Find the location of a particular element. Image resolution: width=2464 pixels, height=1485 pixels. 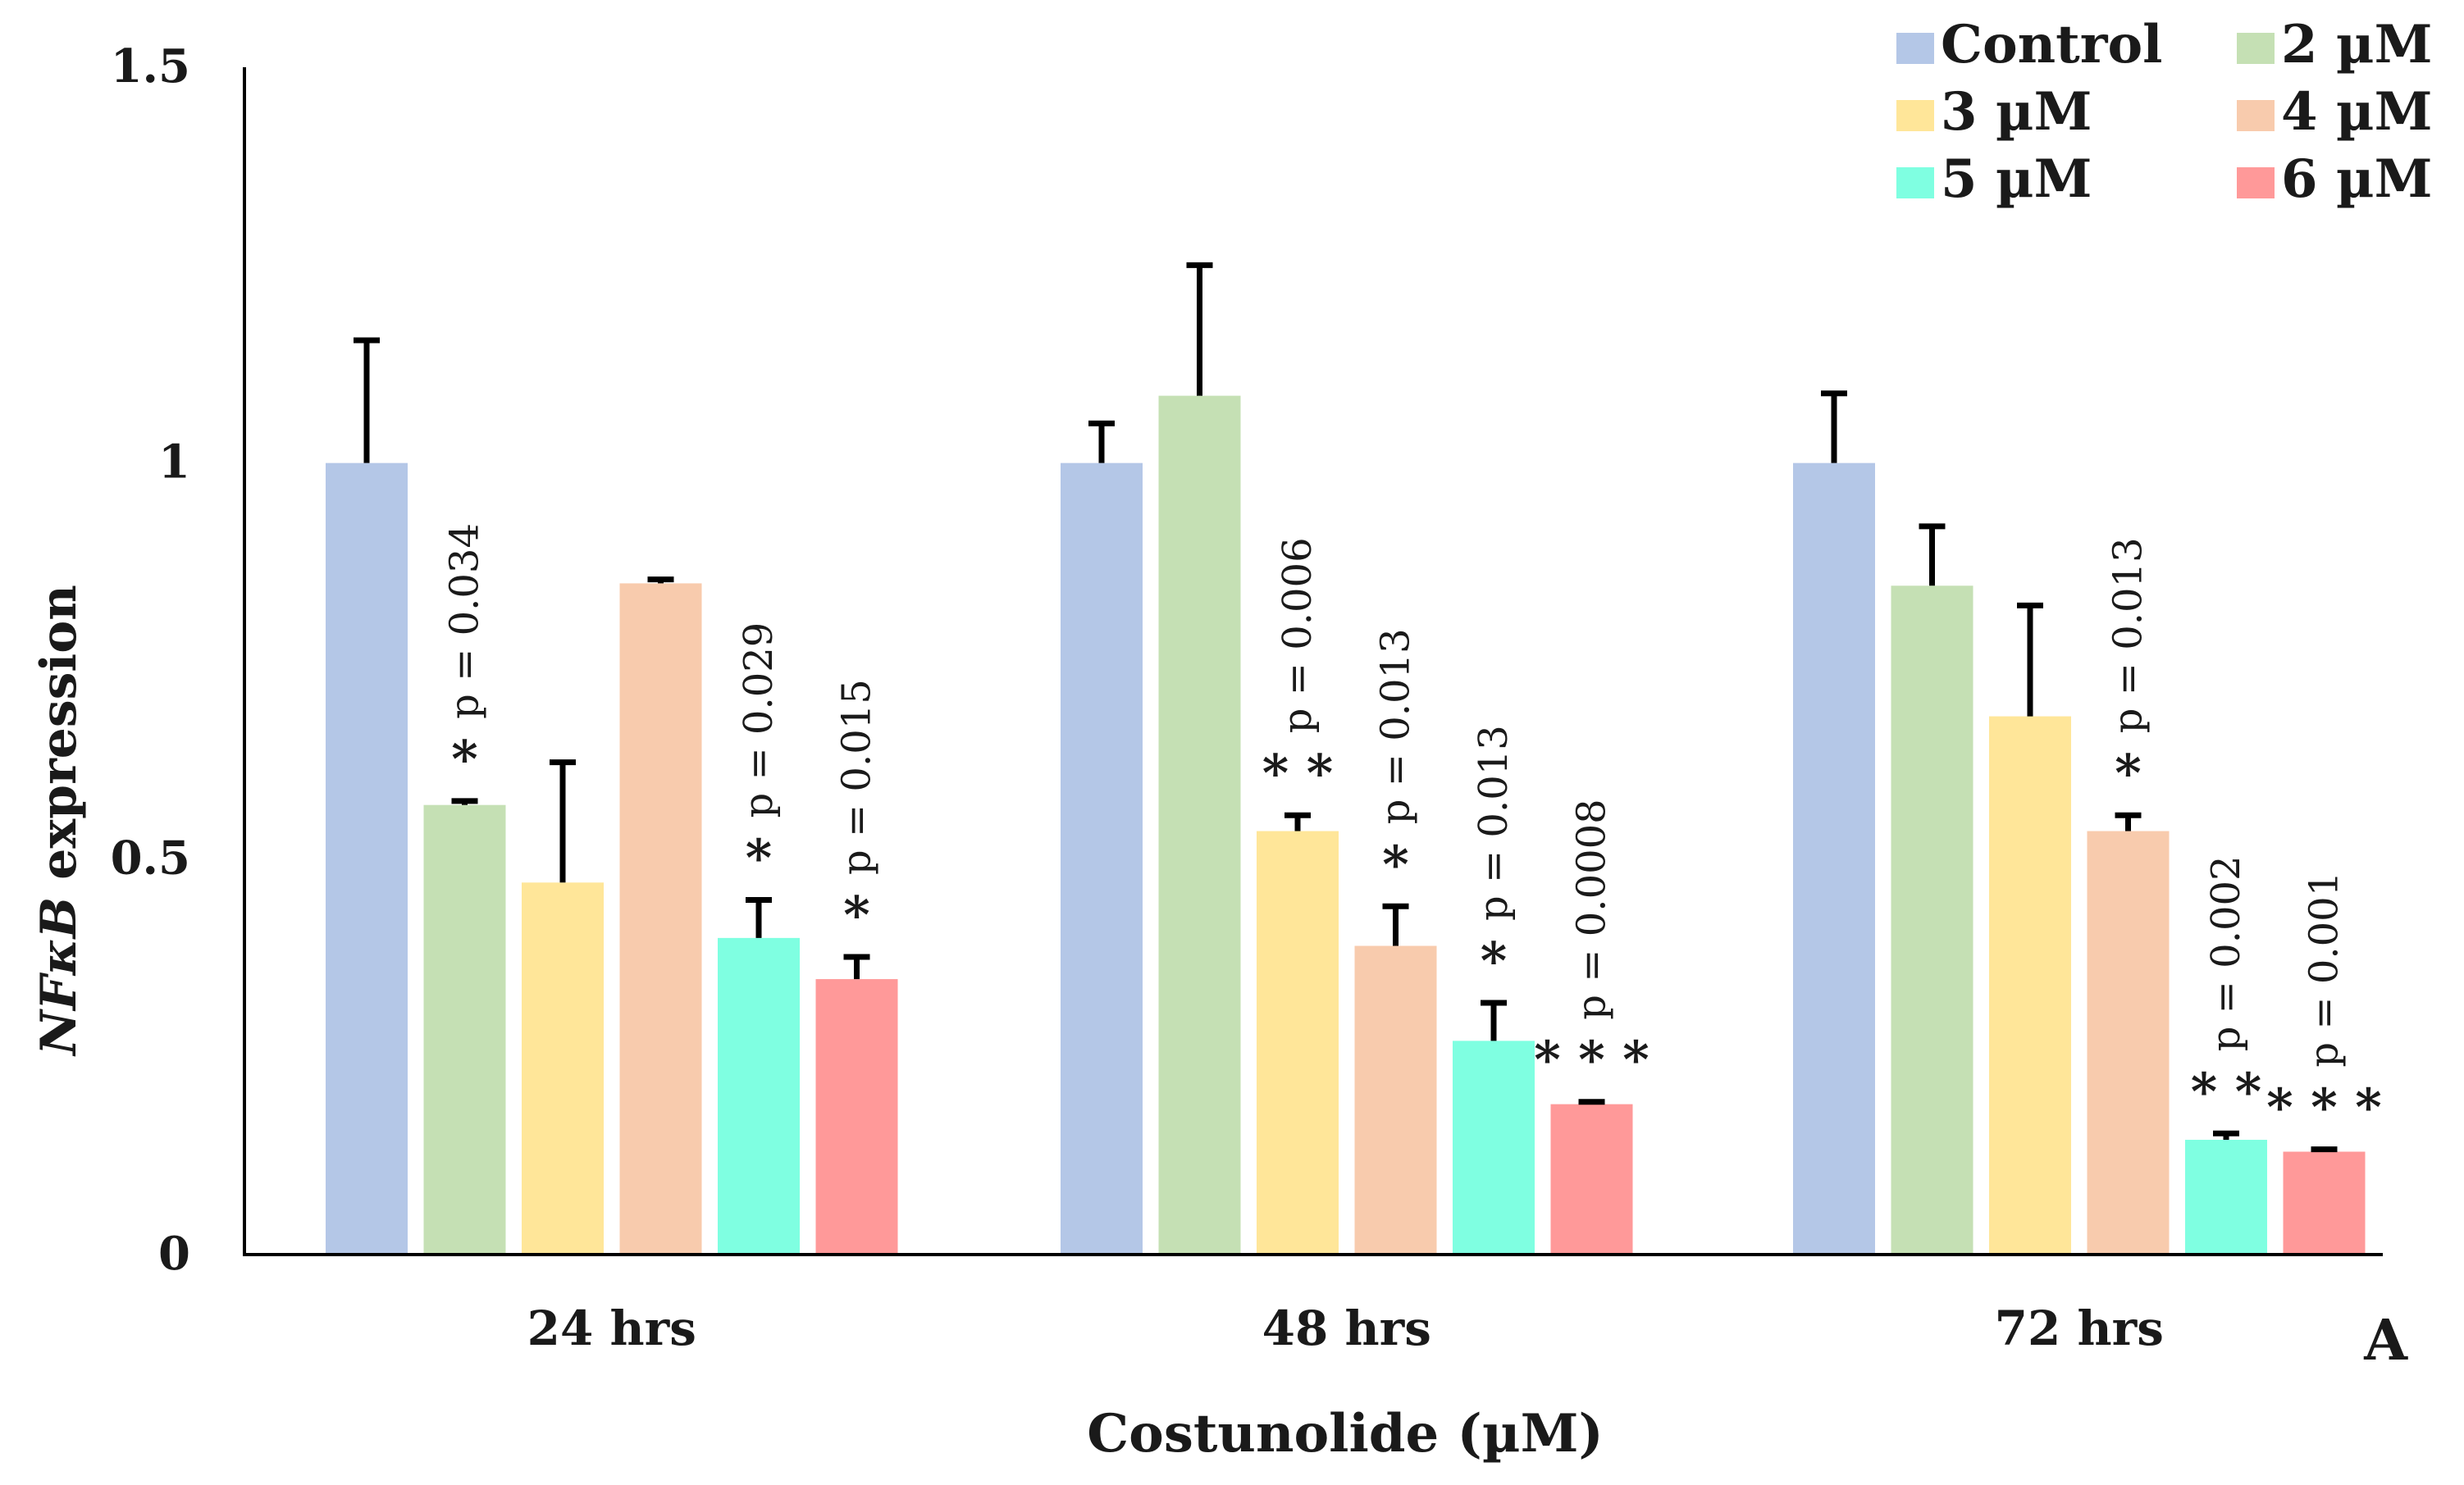

legend-label: 2 µM is located at coordinates (2357, 44).